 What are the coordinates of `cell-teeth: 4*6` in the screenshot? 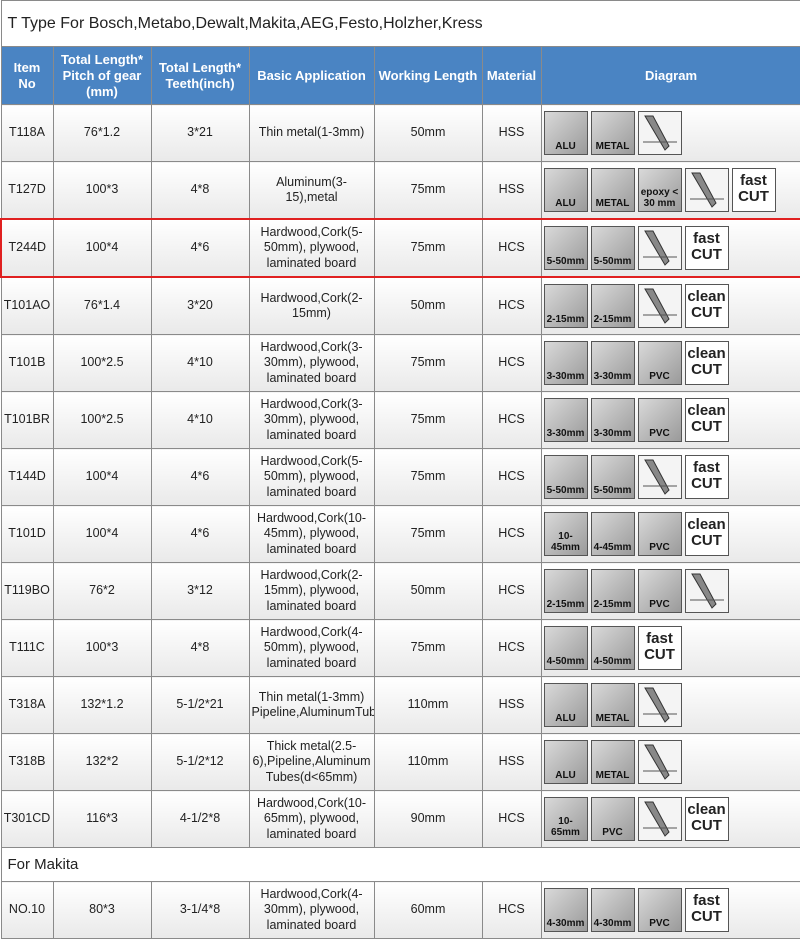 It's located at (200, 477).